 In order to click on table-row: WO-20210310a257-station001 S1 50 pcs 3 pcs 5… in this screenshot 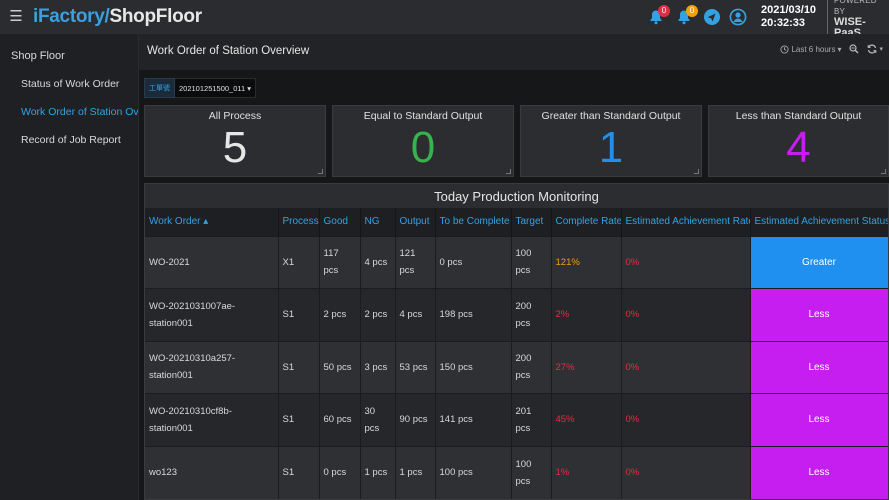, I will do `click(516, 367)`.